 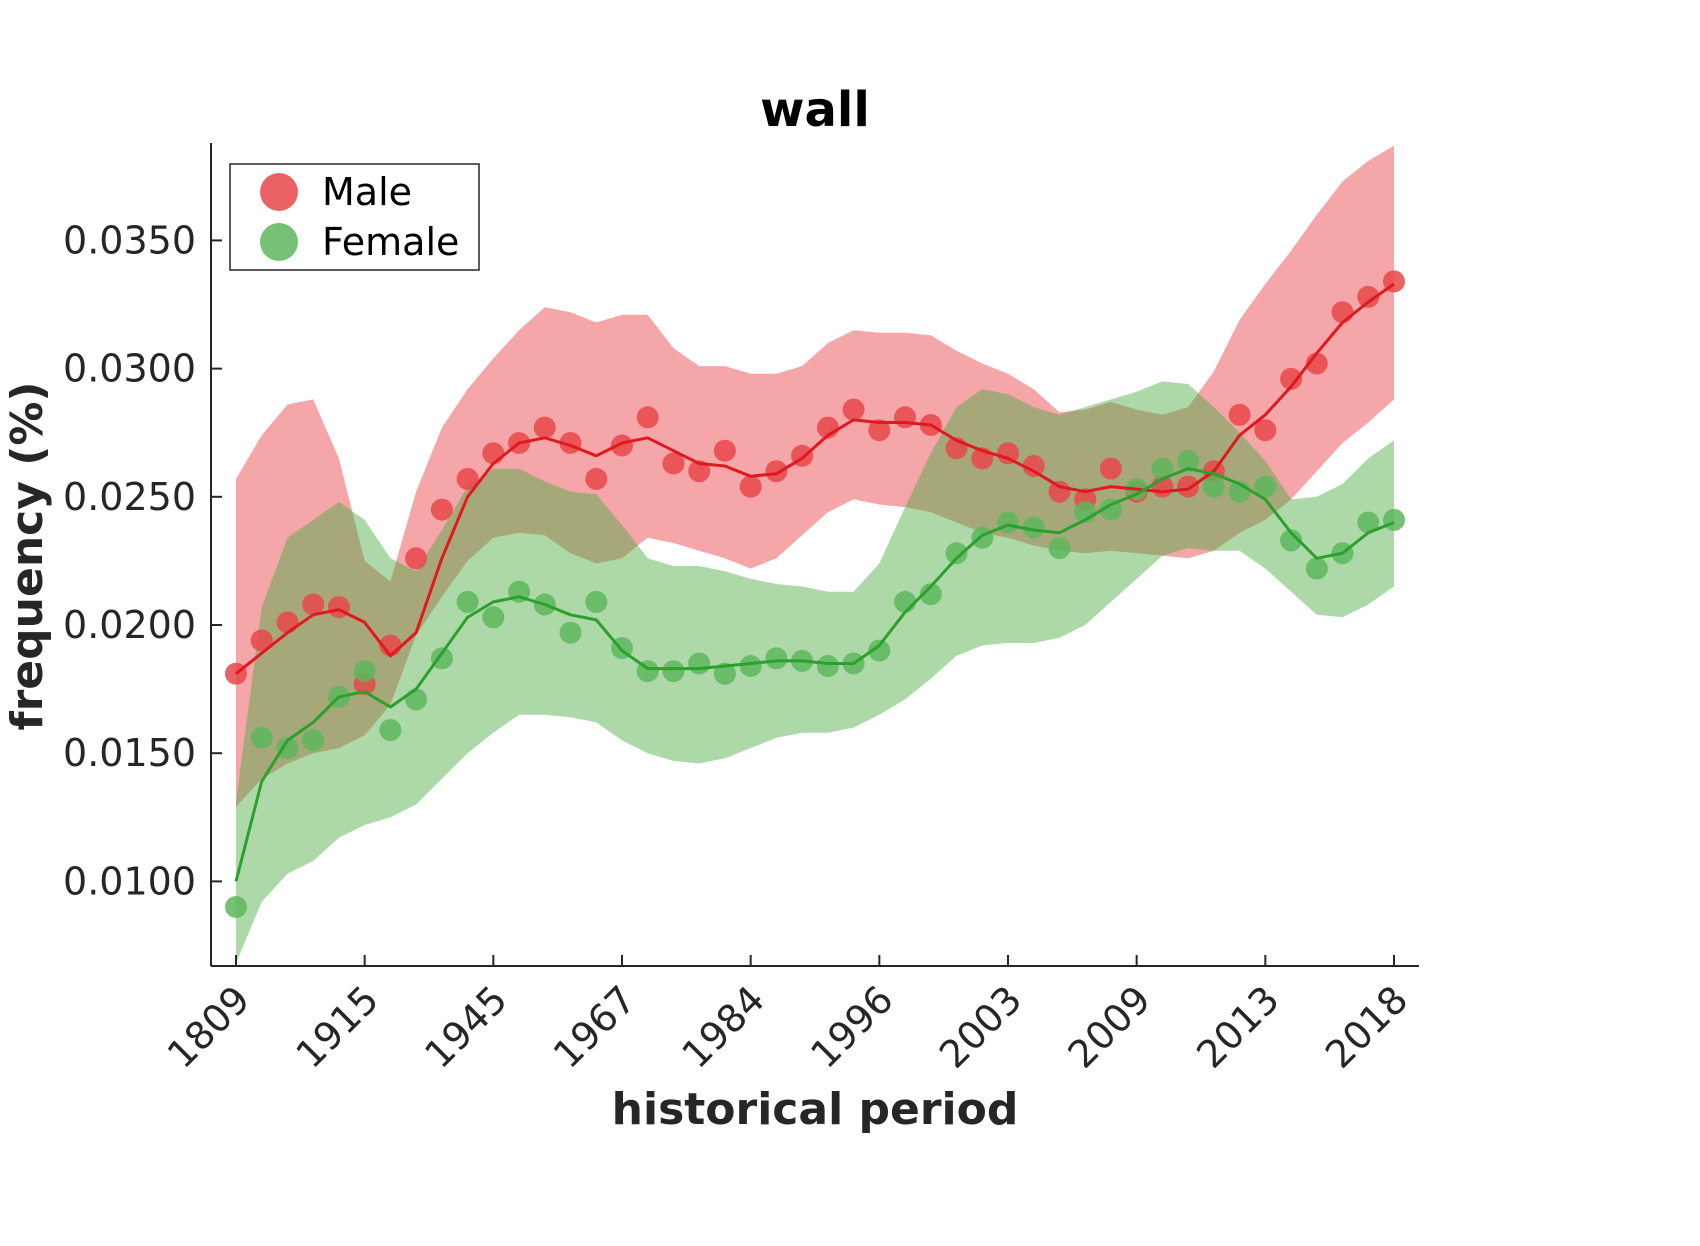 I want to click on y-tick-label: 0.0100, so click(x=129, y=881).